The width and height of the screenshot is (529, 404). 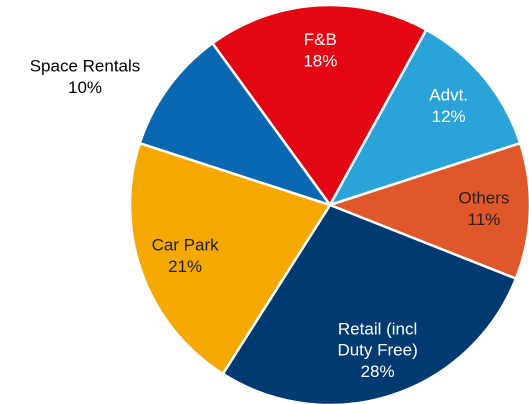 I want to click on slice-label-line: F&B, so click(x=320, y=39).